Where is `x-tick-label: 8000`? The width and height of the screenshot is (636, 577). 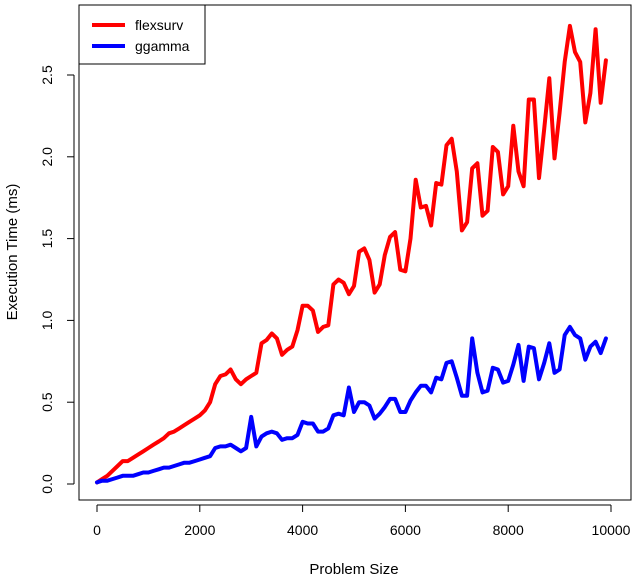
x-tick-label: 8000 is located at coordinates (508, 530).